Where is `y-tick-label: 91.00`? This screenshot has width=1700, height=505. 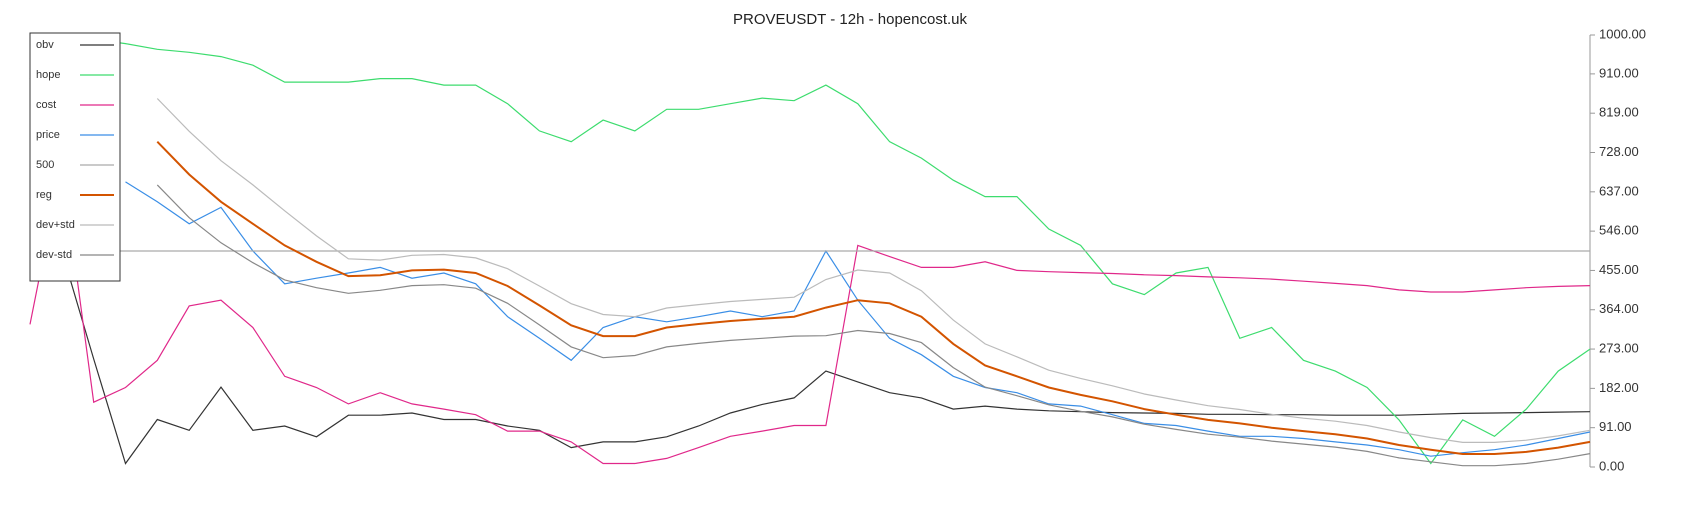 y-tick-label: 91.00 is located at coordinates (1615, 426).